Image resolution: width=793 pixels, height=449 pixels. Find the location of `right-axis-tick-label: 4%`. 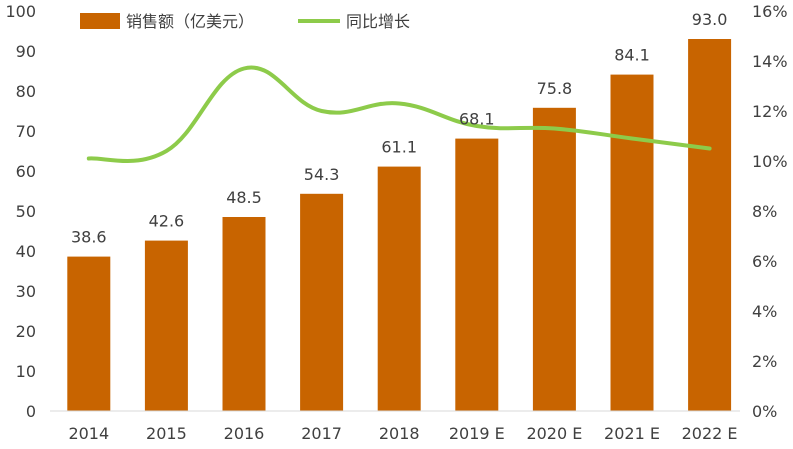

right-axis-tick-label: 4% is located at coordinates (764, 311).